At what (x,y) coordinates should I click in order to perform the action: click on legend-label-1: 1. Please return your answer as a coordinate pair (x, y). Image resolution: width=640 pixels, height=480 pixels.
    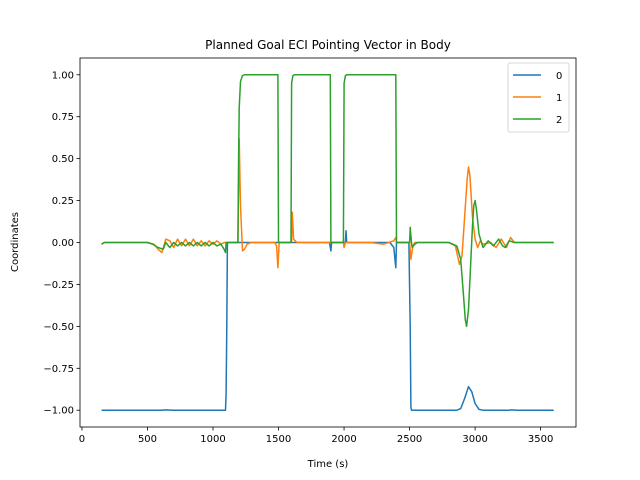
    Looking at the image, I should click on (559, 98).